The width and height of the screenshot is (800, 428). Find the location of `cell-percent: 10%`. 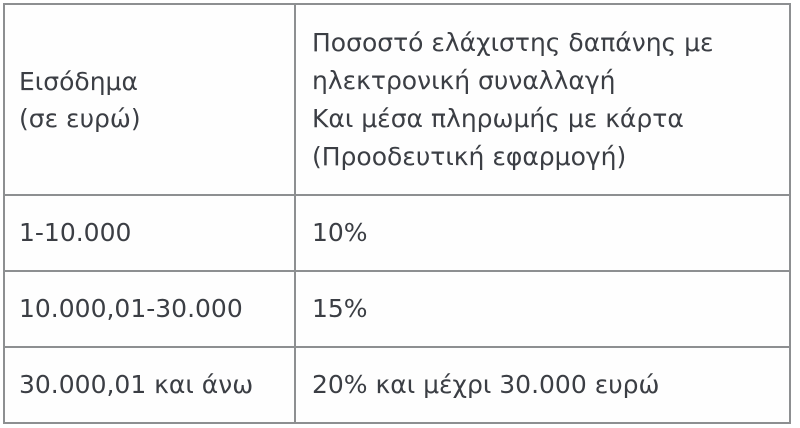

cell-percent: 10% is located at coordinates (542, 233).